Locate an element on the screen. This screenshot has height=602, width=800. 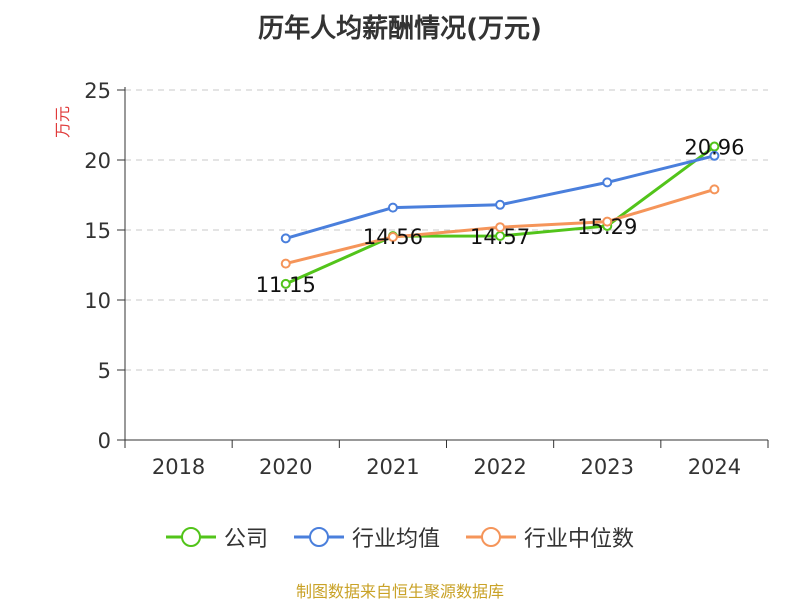
y-tick-label: 20 is located at coordinates (97, 161).